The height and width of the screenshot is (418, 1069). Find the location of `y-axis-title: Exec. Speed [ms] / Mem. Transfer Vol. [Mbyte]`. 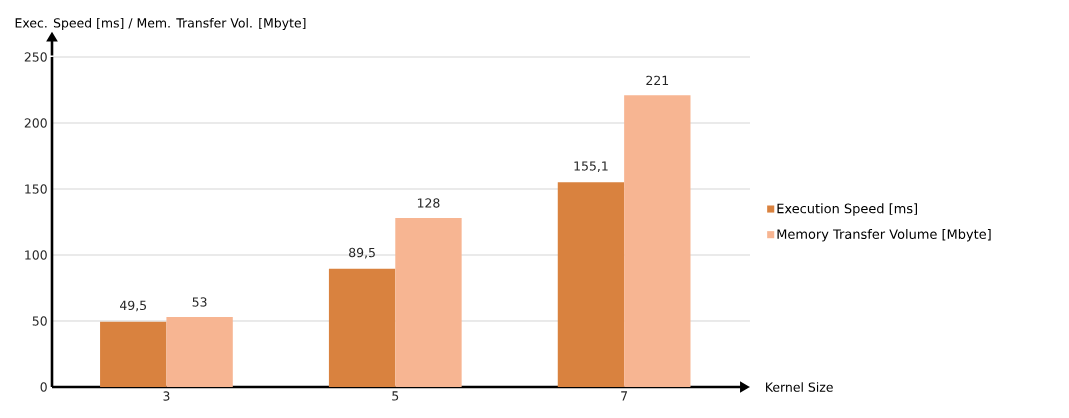

y-axis-title: Exec. Speed [ms] / Mem. Transfer Vol. [Mbyte] is located at coordinates (160, 24).